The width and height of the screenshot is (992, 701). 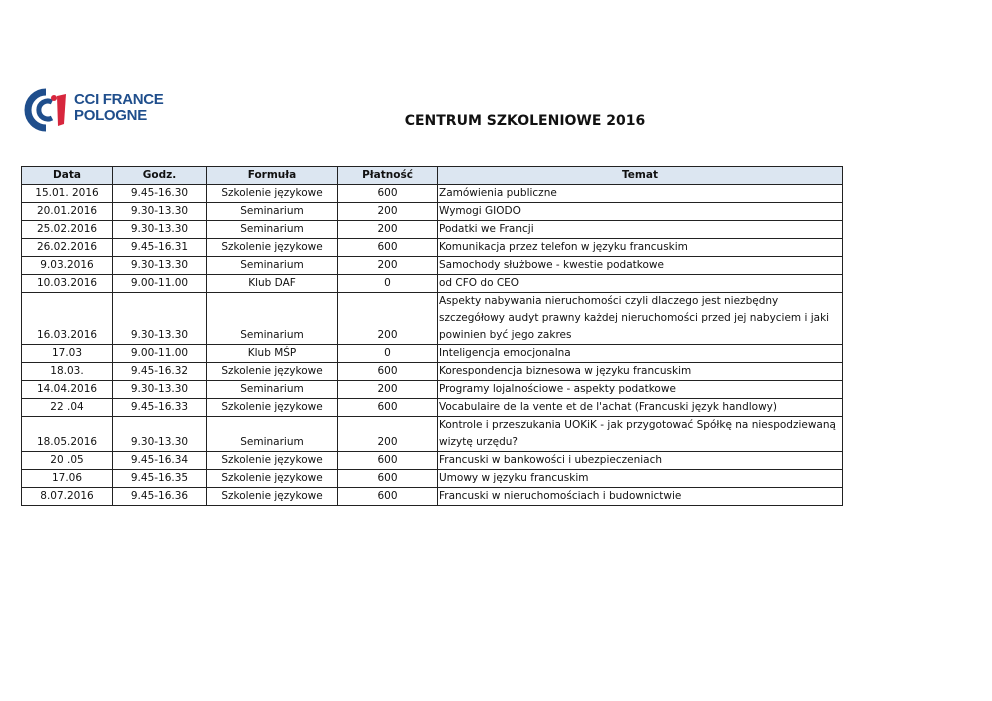 What do you see at coordinates (272, 283) in the screenshot?
I see `format-cell: Klub DAF` at bounding box center [272, 283].